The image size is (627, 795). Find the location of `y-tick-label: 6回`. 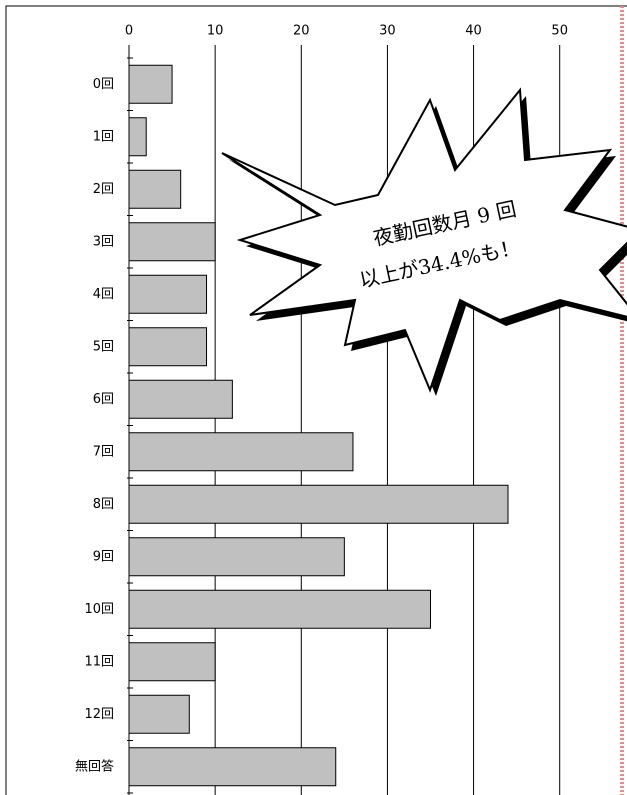

y-tick-label: 6回 is located at coordinates (103, 399).